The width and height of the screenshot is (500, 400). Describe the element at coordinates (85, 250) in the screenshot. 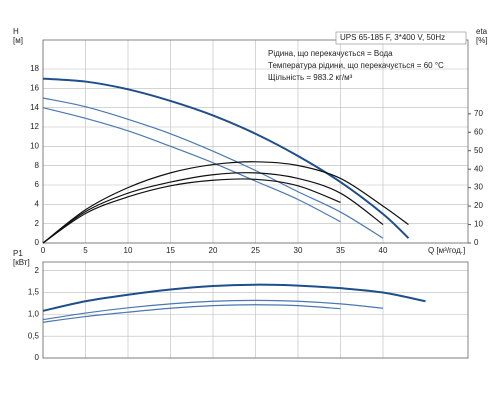

I see `x-tick-label: 5` at that location.